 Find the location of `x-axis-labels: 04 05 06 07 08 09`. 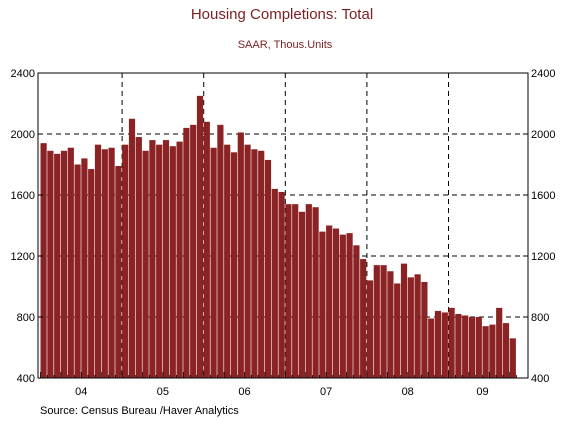

x-axis-labels: 04 05 06 07 08 09 is located at coordinates (281, 392).